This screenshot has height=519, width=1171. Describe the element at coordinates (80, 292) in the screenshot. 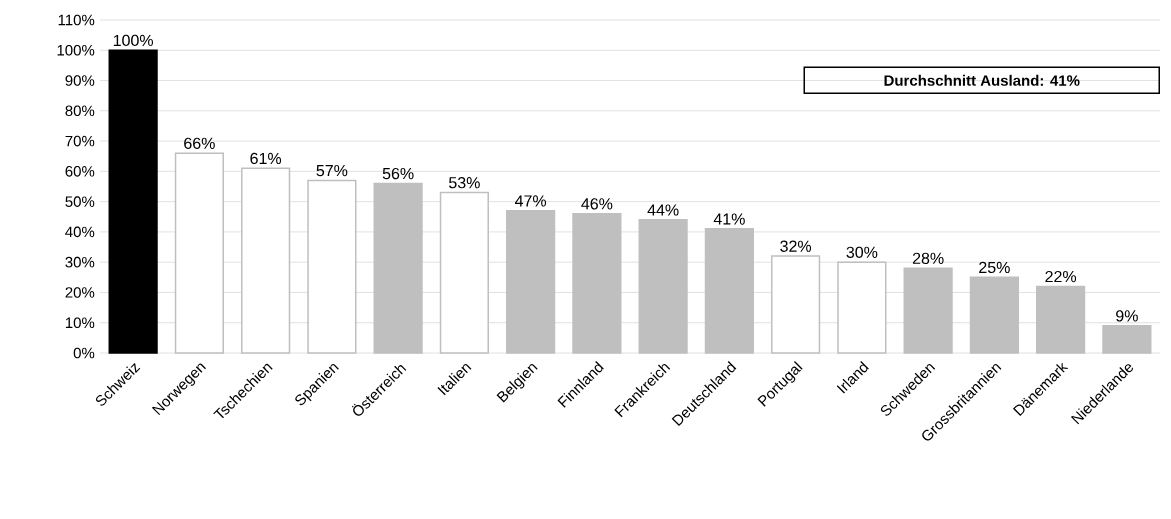

I see `y-tick-label: 20%` at that location.